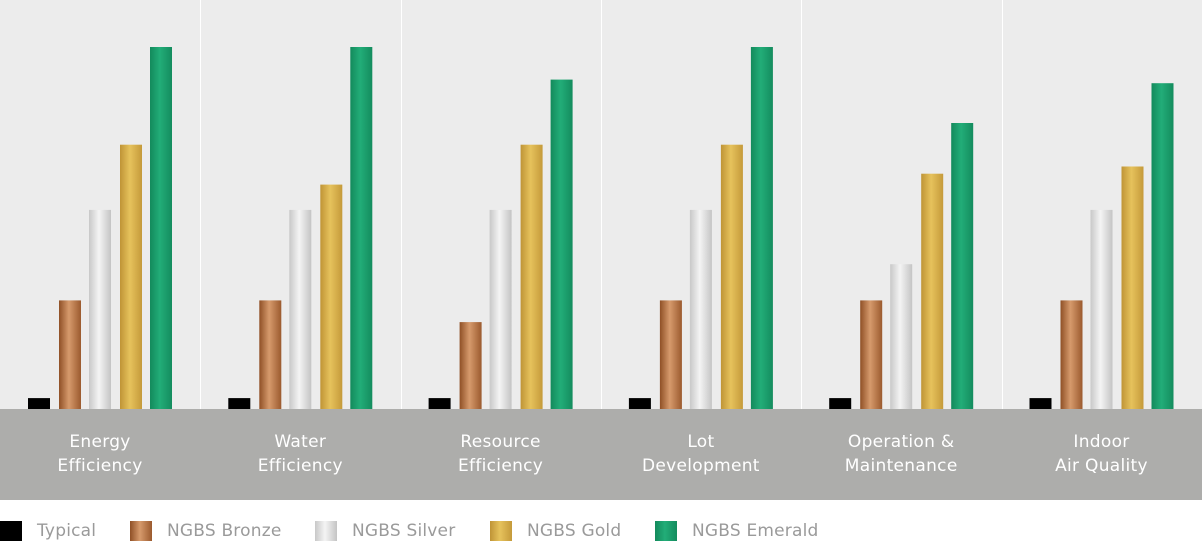 The width and height of the screenshot is (1202, 543). I want to click on category-label-line: Development, so click(701, 466).